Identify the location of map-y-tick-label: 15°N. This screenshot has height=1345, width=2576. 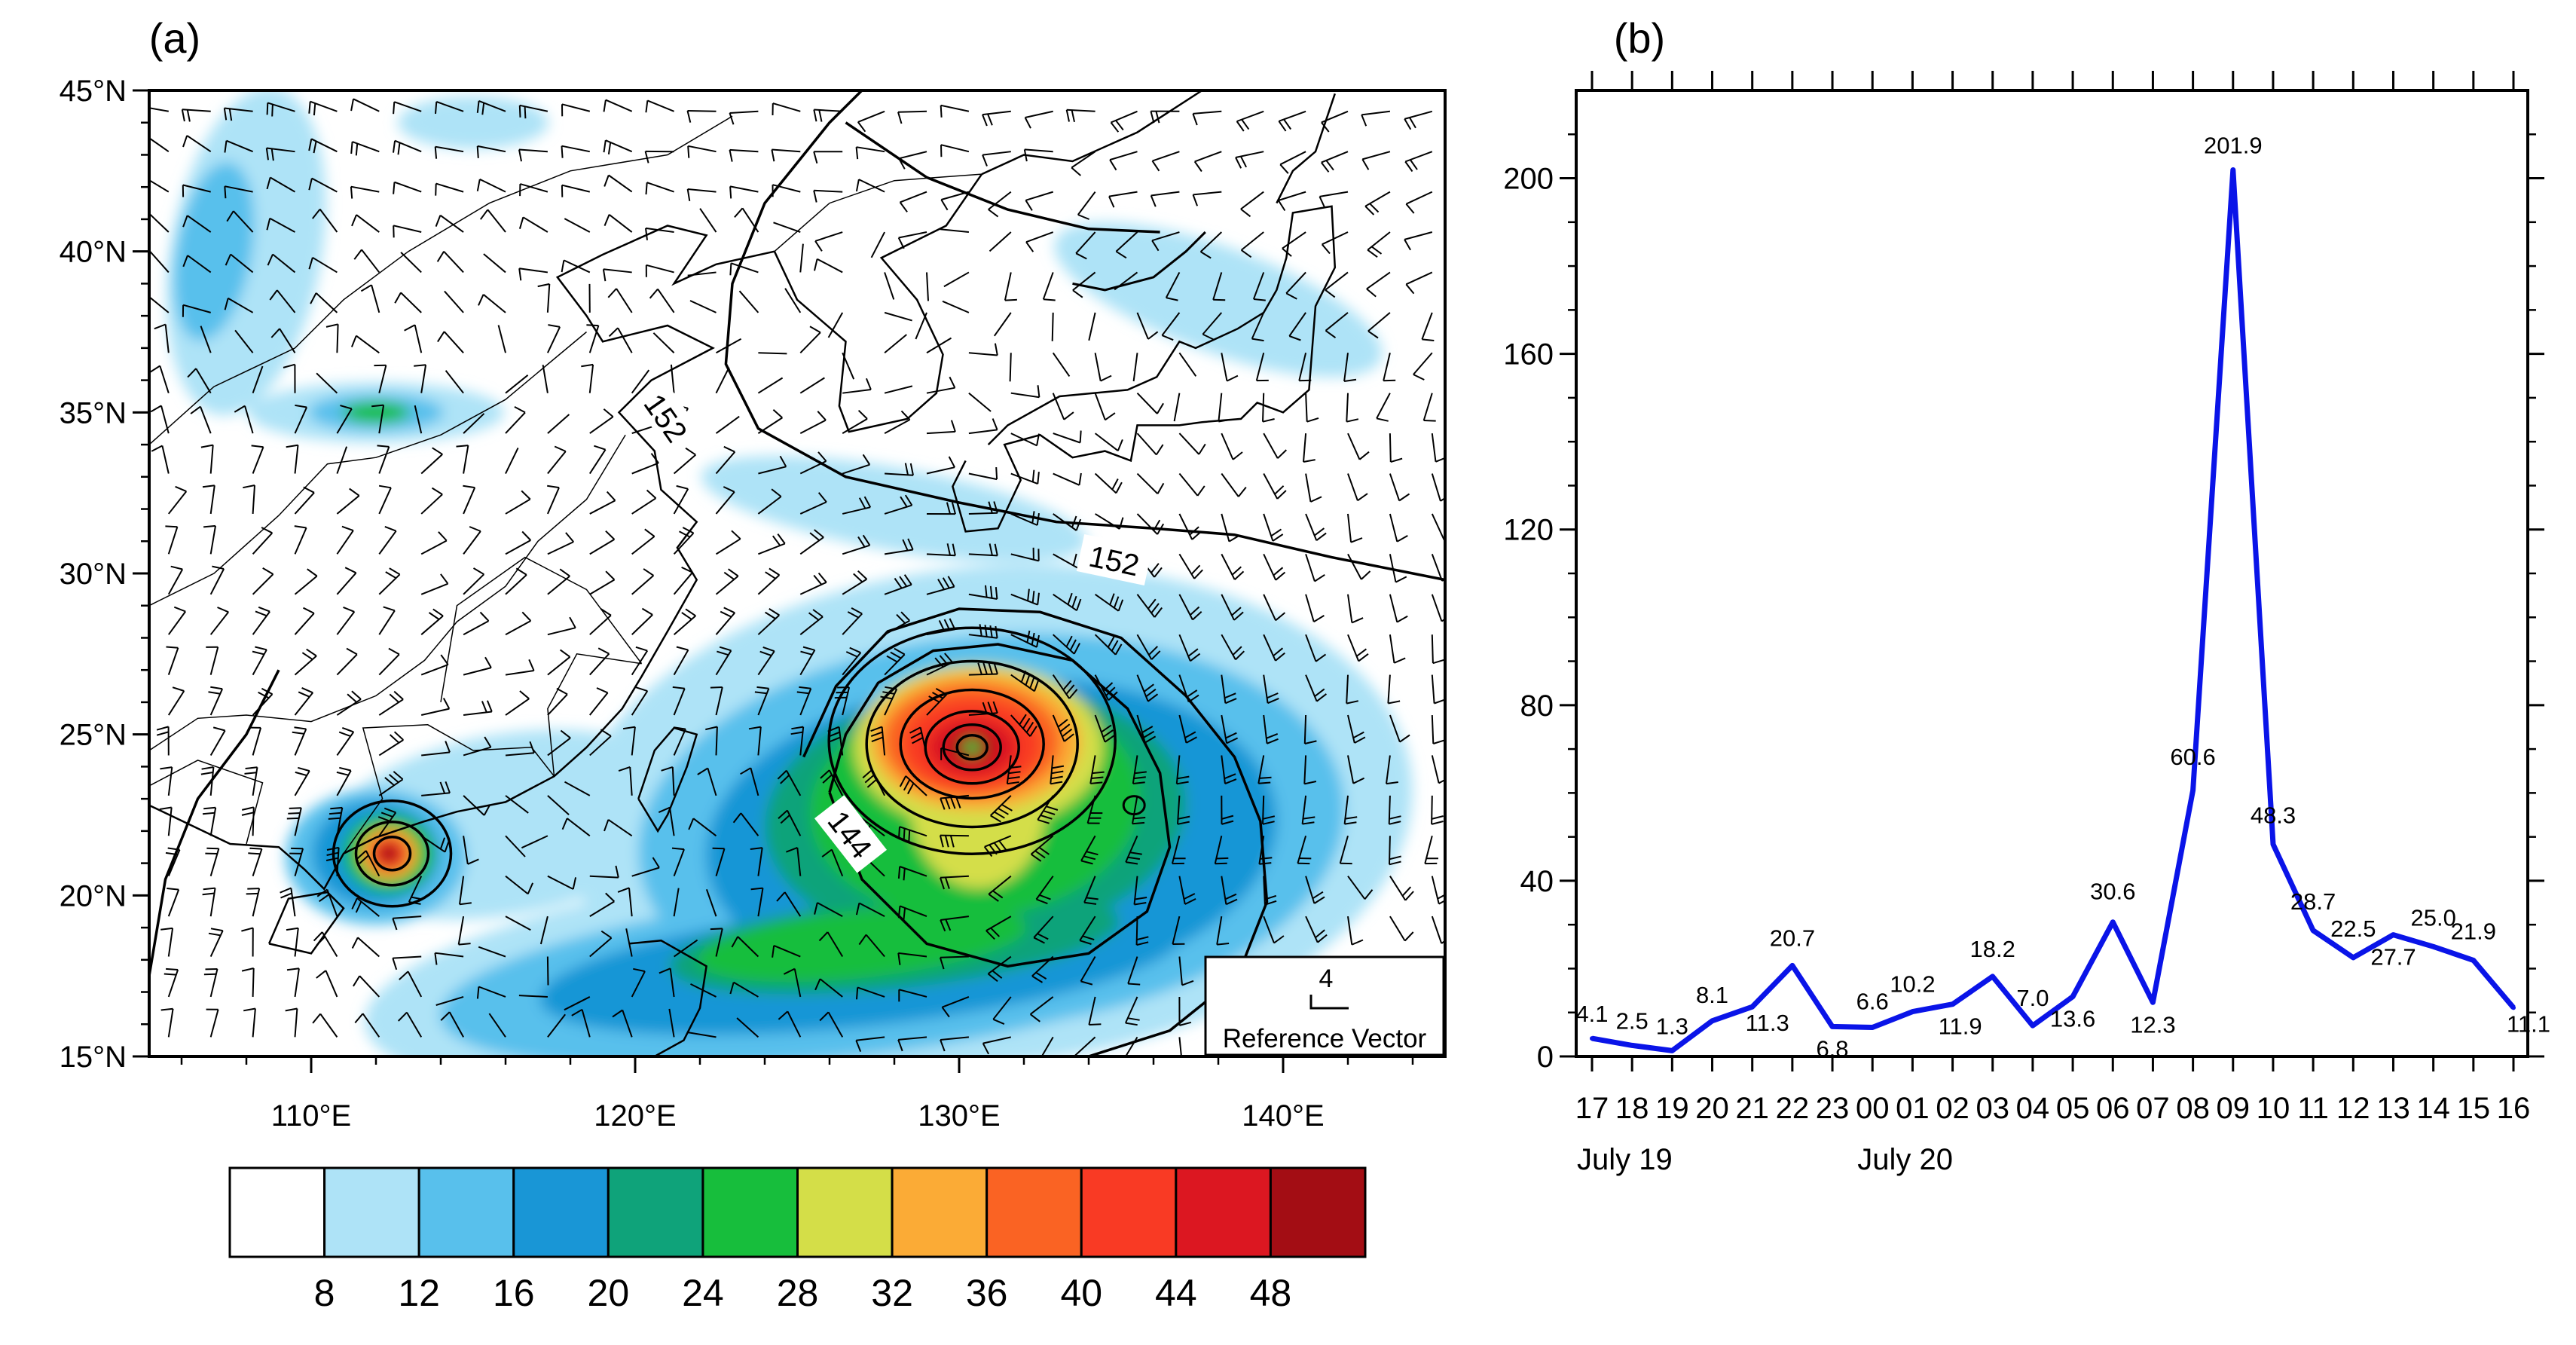
(93, 1057).